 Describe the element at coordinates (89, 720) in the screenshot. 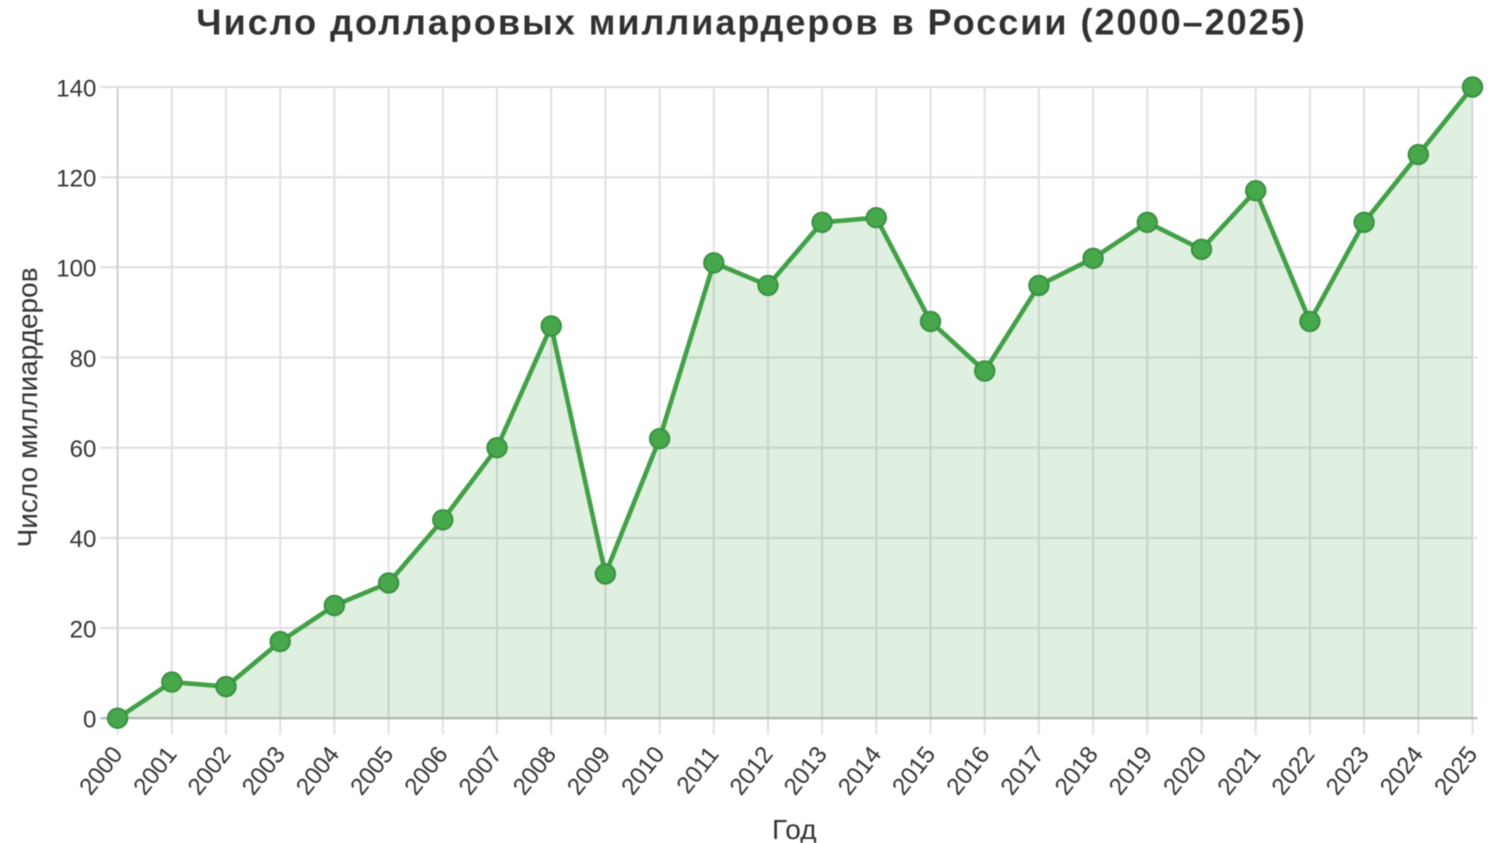

I see `svg-text: 0` at that location.